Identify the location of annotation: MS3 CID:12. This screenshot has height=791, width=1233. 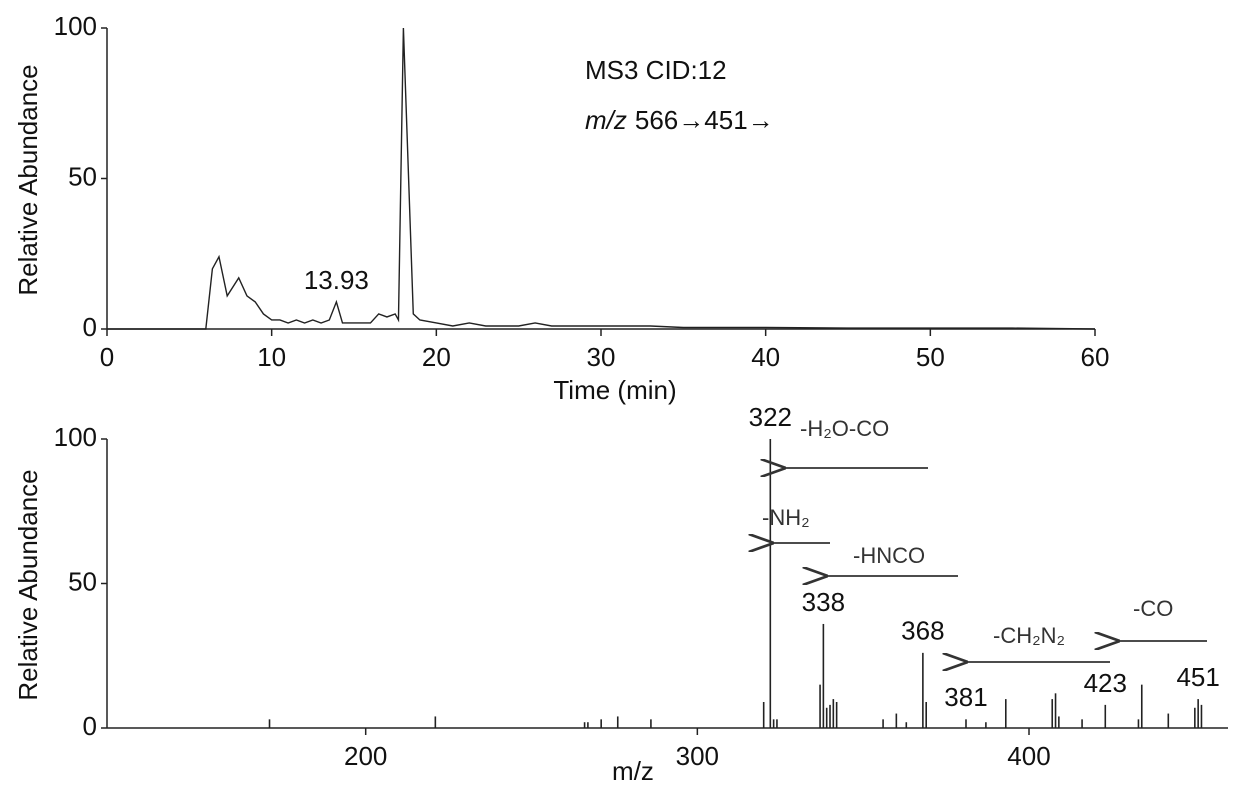
(656, 70).